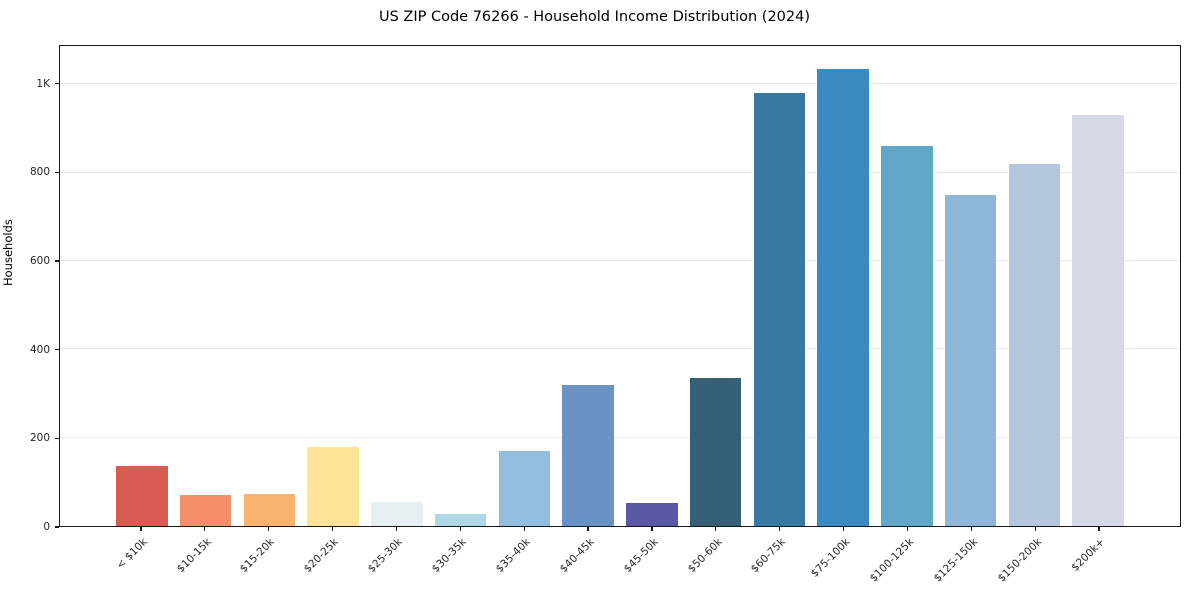 The image size is (1189, 590). I want to click on x-tick-label: $75-100k, so click(830, 558).